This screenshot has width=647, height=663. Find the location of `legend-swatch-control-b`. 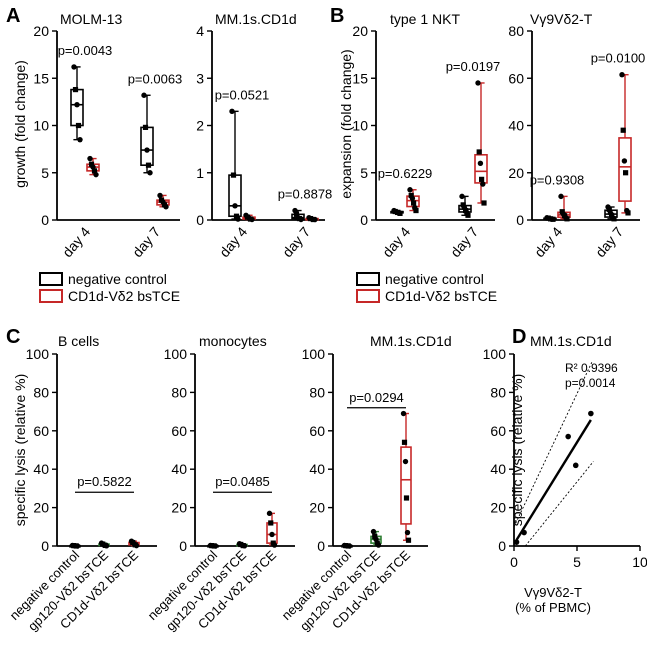

legend-swatch-control-b is located at coordinates (368, 279).